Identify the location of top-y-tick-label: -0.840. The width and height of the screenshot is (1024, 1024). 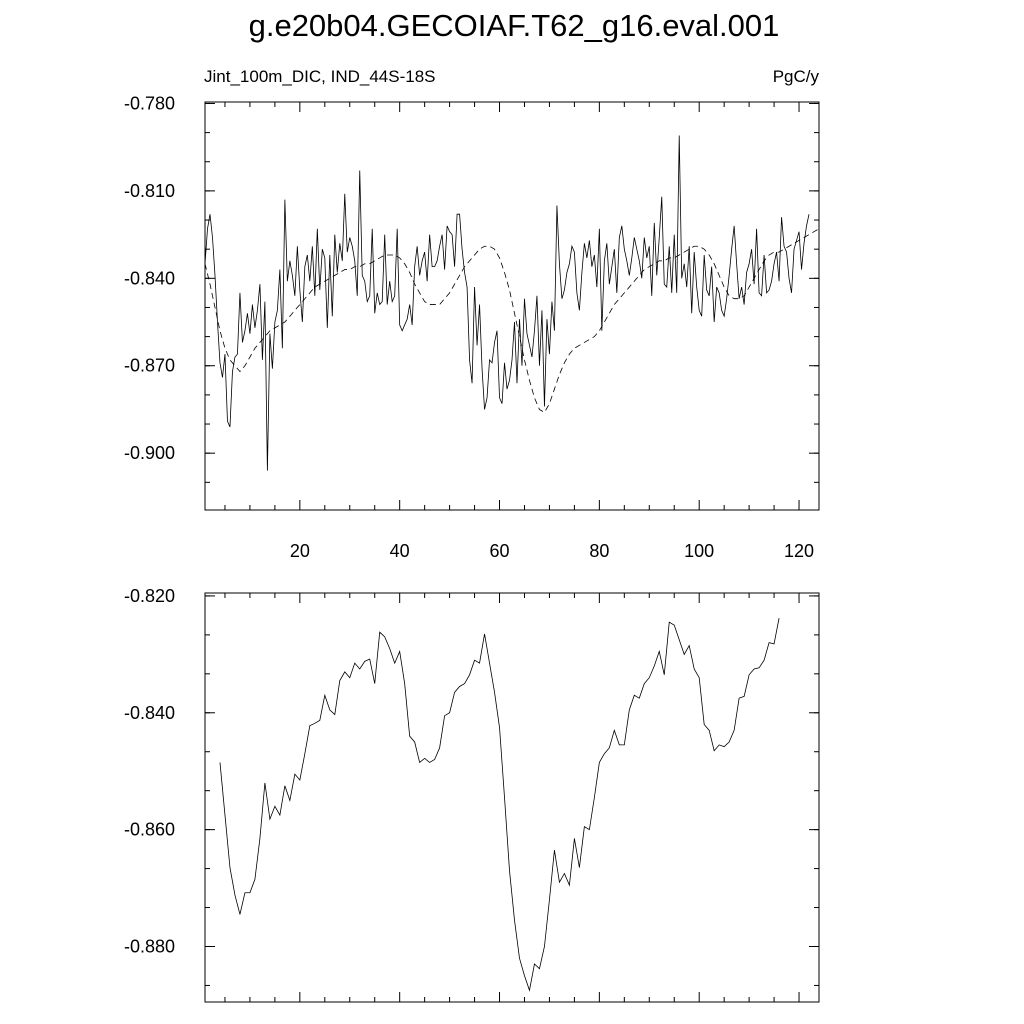
(149, 278).